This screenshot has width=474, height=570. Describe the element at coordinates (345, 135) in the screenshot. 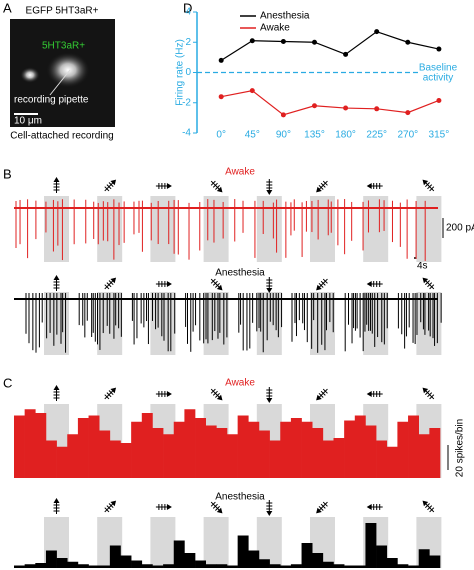

I see `x-tick-label: 180°` at that location.